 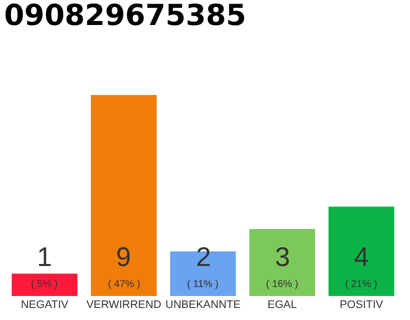 I want to click on annotation: ( 11% ), so click(x=202, y=284).